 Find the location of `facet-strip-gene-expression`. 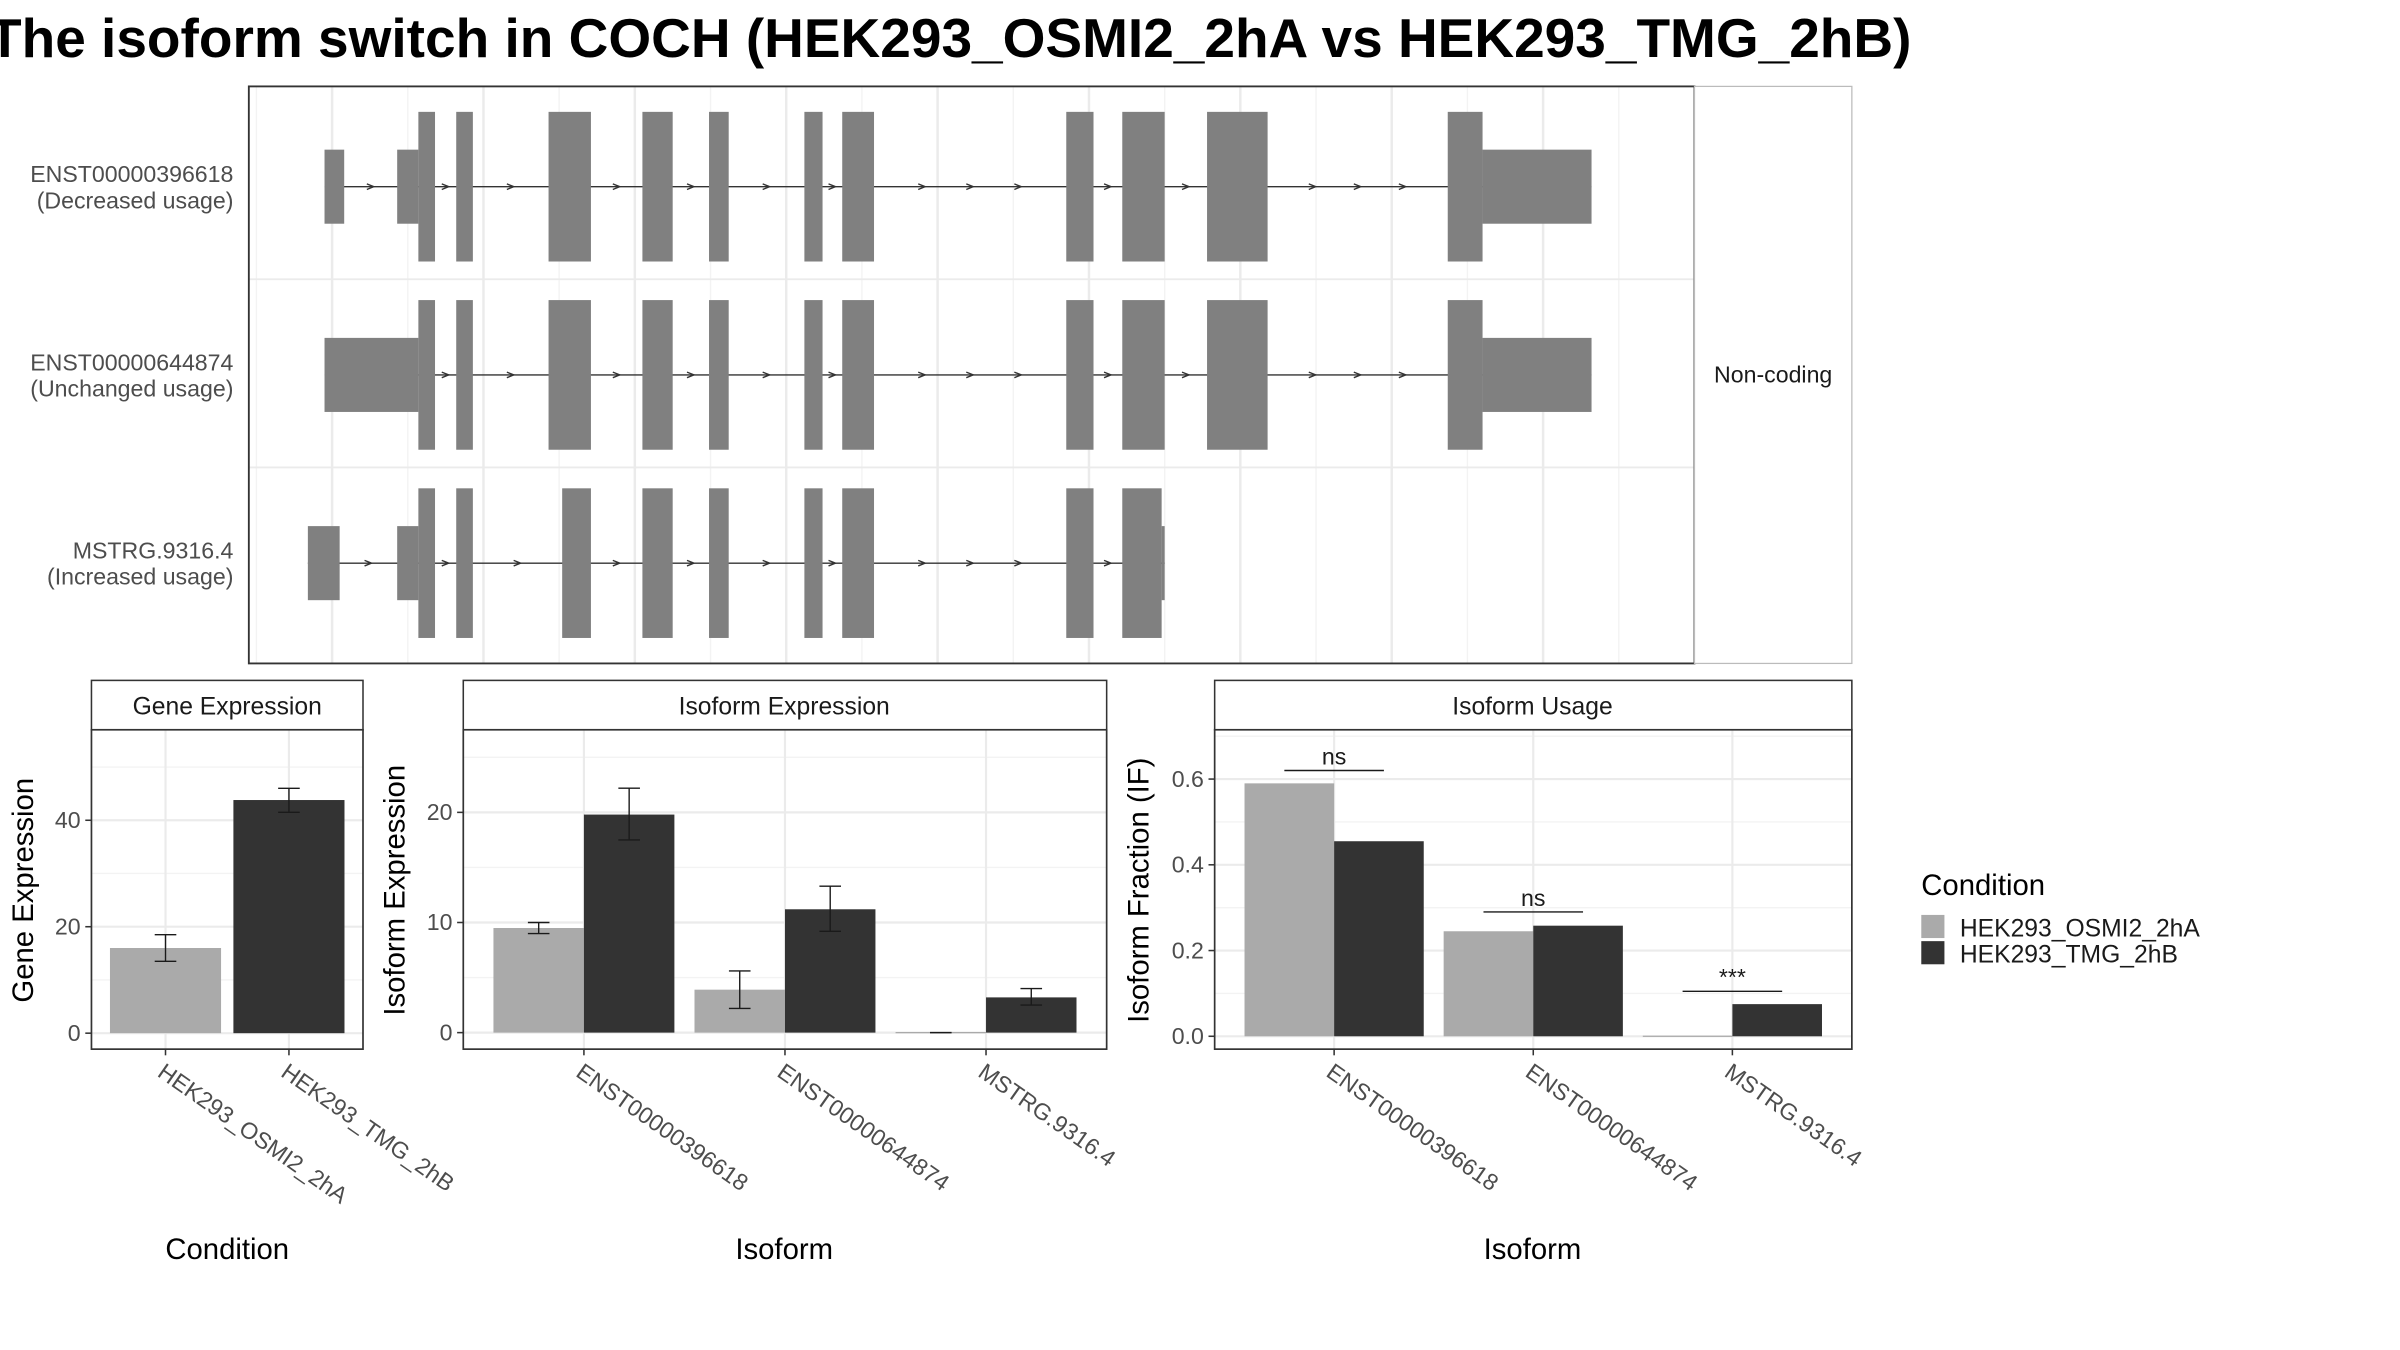

facet-strip-gene-expression is located at coordinates (227, 705).